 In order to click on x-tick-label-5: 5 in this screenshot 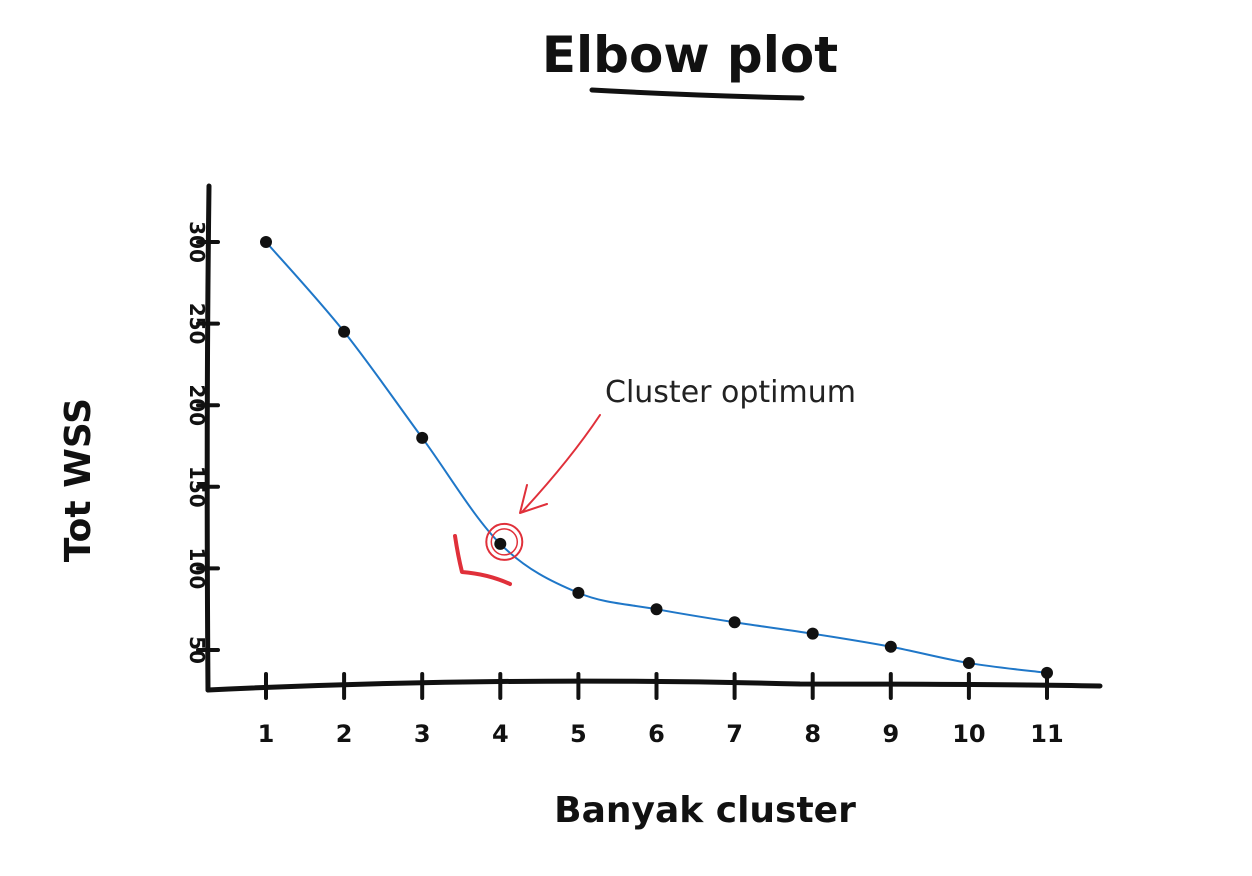, I will do `click(578, 734)`.